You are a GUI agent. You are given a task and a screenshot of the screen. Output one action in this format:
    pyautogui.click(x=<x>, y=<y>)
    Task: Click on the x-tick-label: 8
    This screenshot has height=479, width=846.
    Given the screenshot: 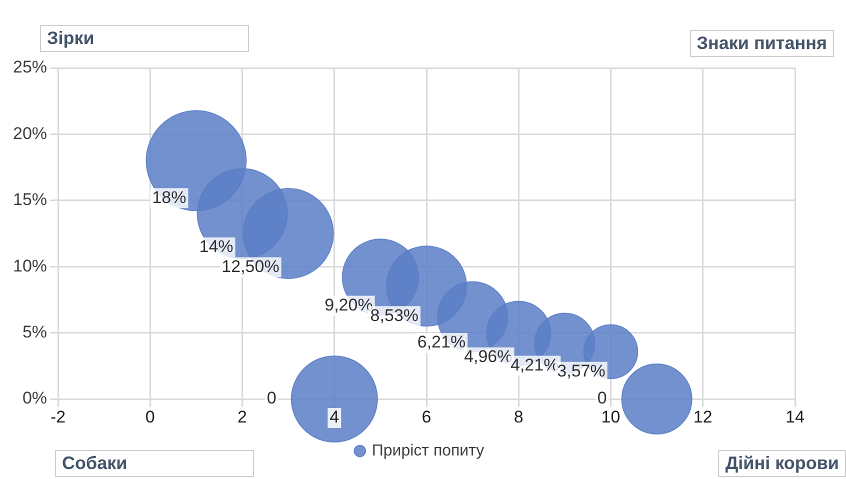 What is the action you would take?
    pyautogui.click(x=519, y=417)
    